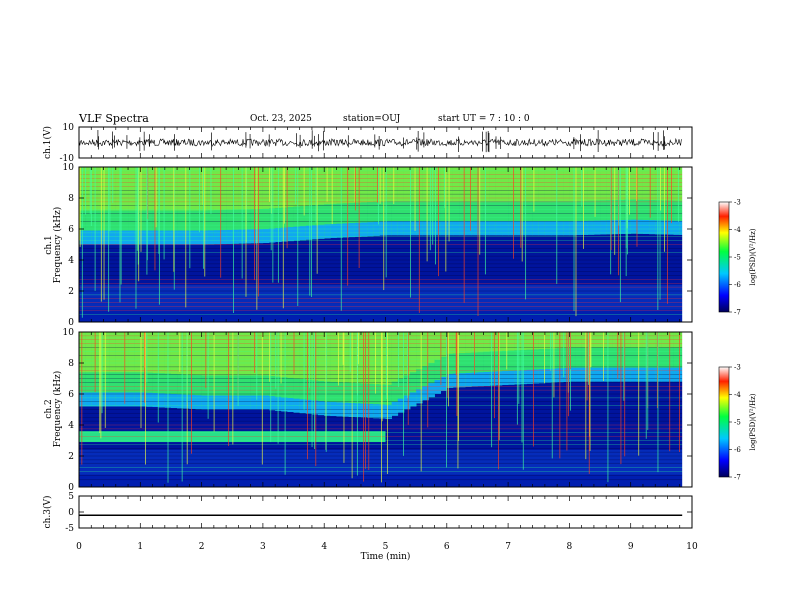  What do you see at coordinates (737, 423) in the screenshot?
I see `ch2-colorbar-tick-label: -5` at bounding box center [737, 423].